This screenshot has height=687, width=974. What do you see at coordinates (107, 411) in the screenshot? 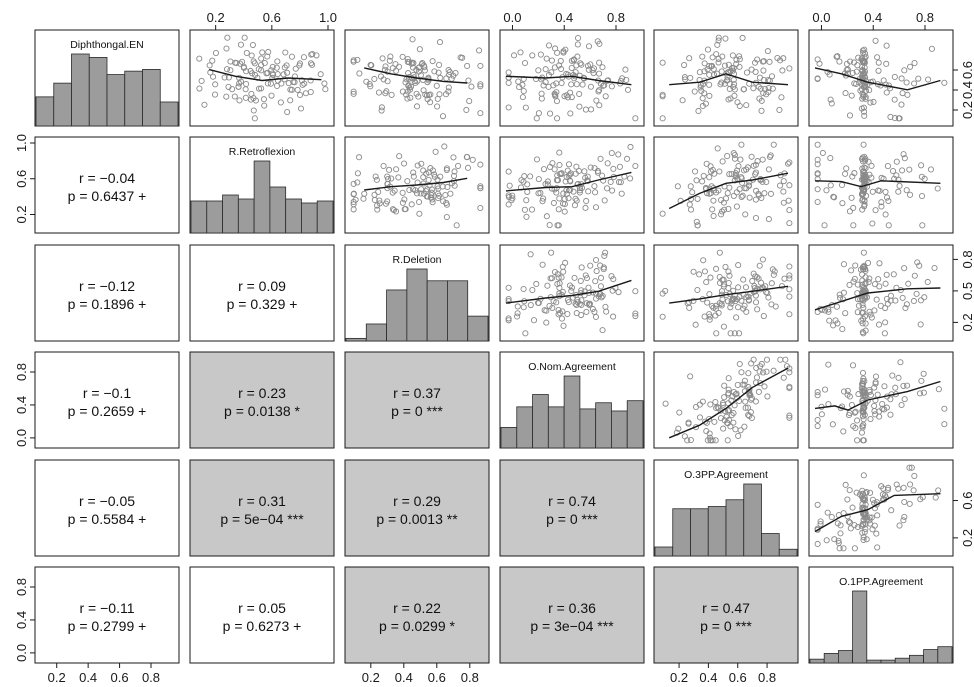
I see `correlation-p-3: p = 0.2659 +` at bounding box center [107, 411].